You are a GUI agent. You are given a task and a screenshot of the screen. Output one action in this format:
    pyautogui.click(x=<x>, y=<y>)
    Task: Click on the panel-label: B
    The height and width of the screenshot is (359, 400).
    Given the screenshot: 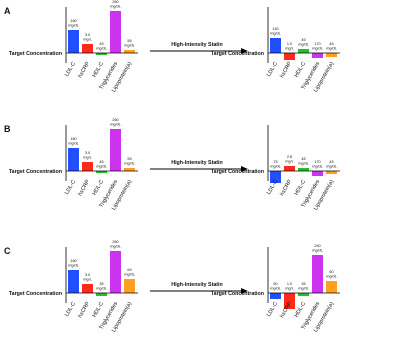 What is the action you would take?
    pyautogui.click(x=7, y=129)
    